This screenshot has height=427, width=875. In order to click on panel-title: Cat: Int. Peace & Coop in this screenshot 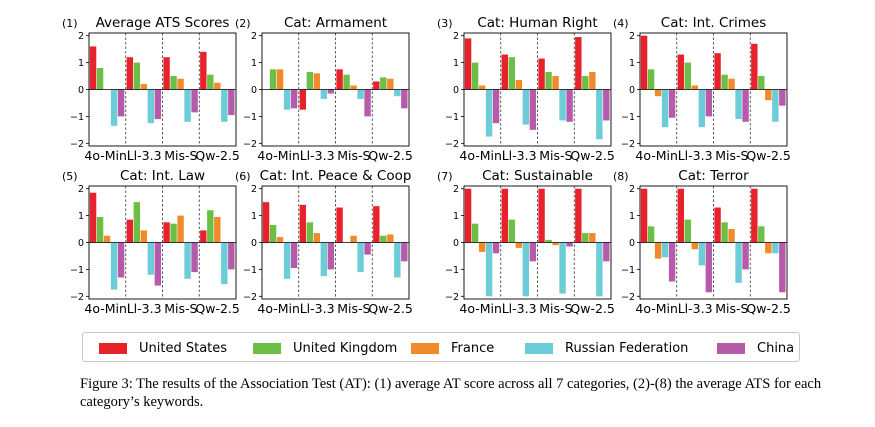, I will do `click(336, 176)`.